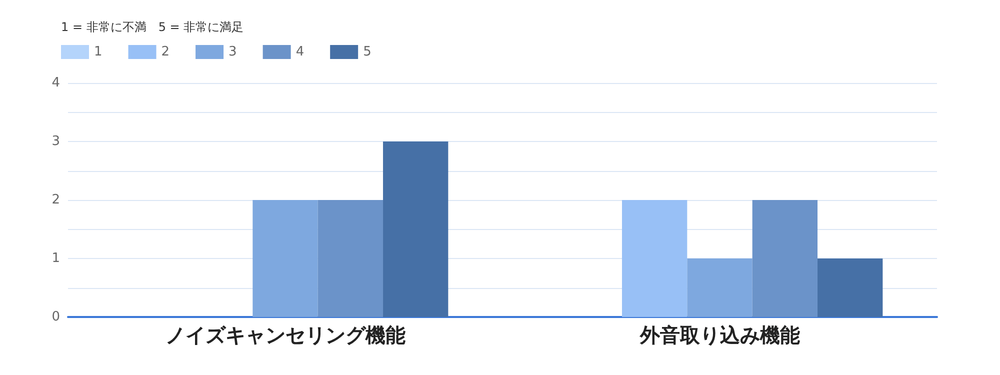  I want to click on legend-label: 3, so click(232, 52).